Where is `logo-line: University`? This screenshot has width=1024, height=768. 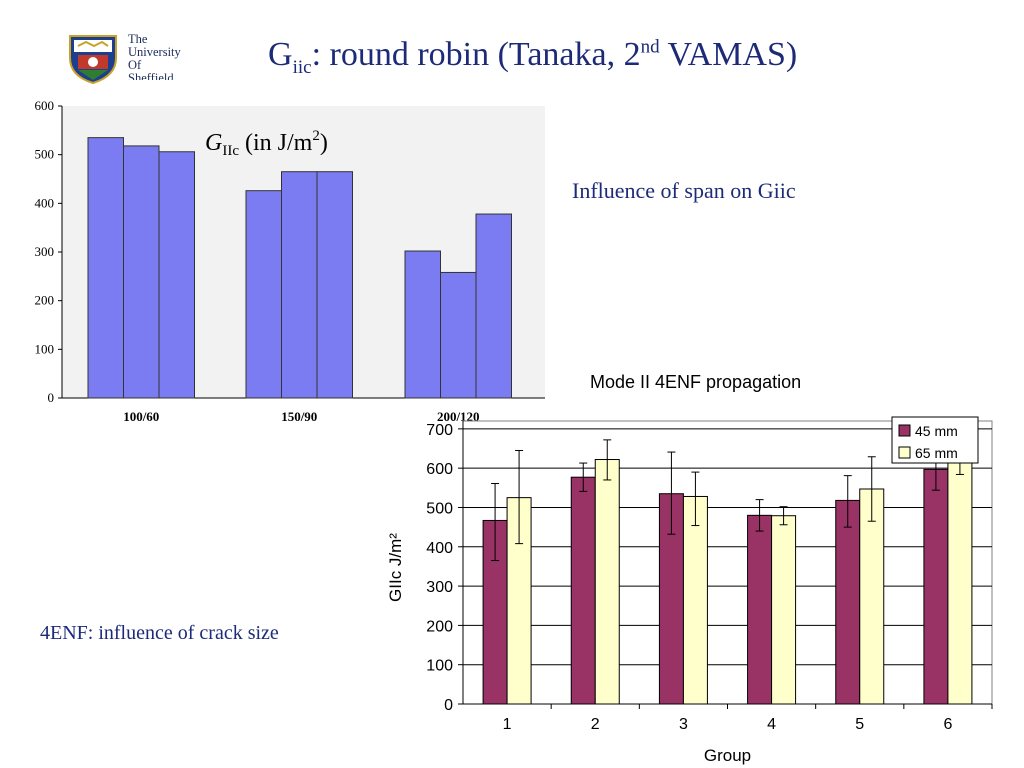
logo-line: University is located at coordinates (154, 52).